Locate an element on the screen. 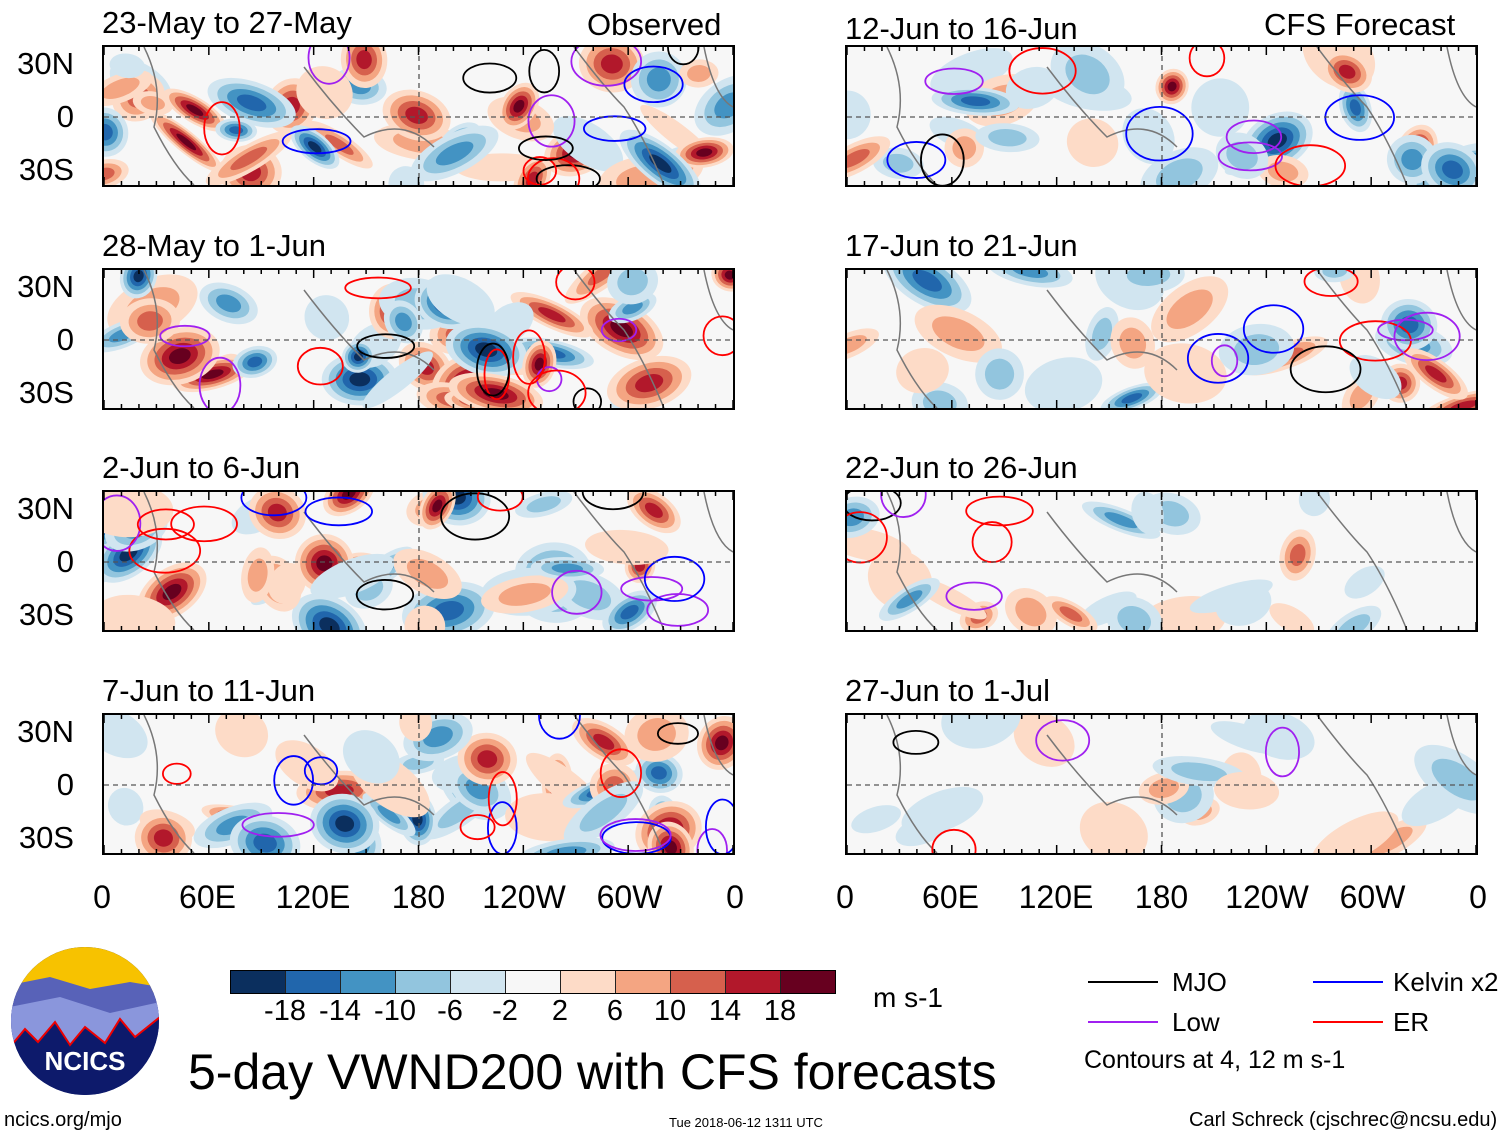 This screenshot has height=1137, width=1510. coastlines is located at coordinates (438, 116).